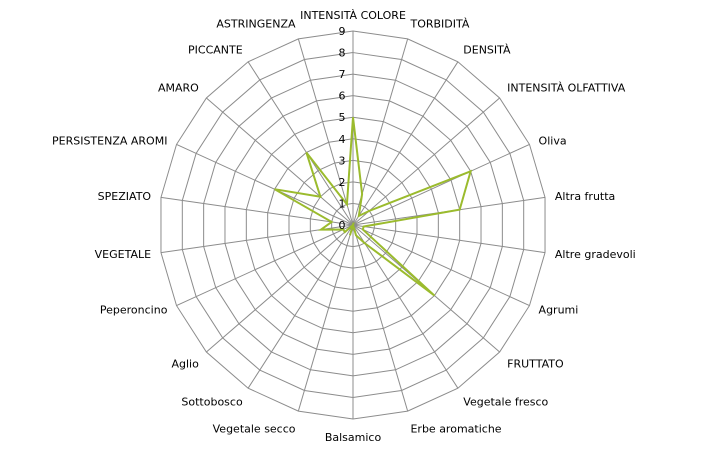  I want to click on axis-label-7: Agrumi, so click(559, 310).